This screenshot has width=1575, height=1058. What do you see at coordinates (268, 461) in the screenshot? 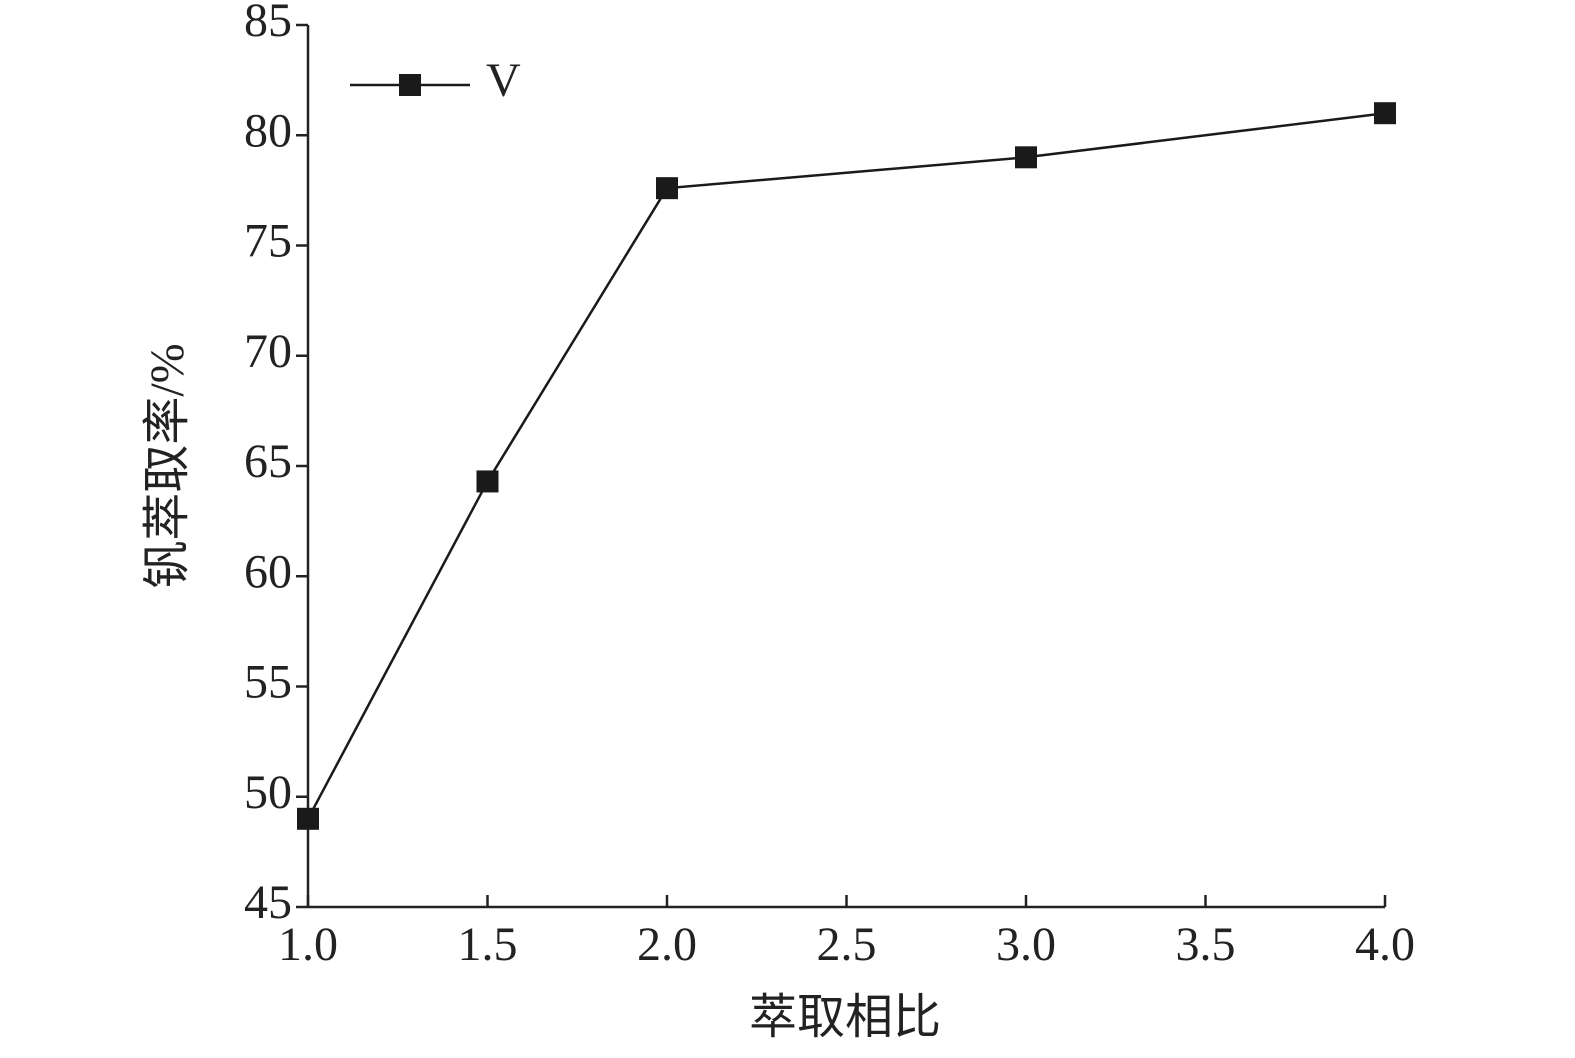
I see `y-tick-label: 65` at bounding box center [268, 461].